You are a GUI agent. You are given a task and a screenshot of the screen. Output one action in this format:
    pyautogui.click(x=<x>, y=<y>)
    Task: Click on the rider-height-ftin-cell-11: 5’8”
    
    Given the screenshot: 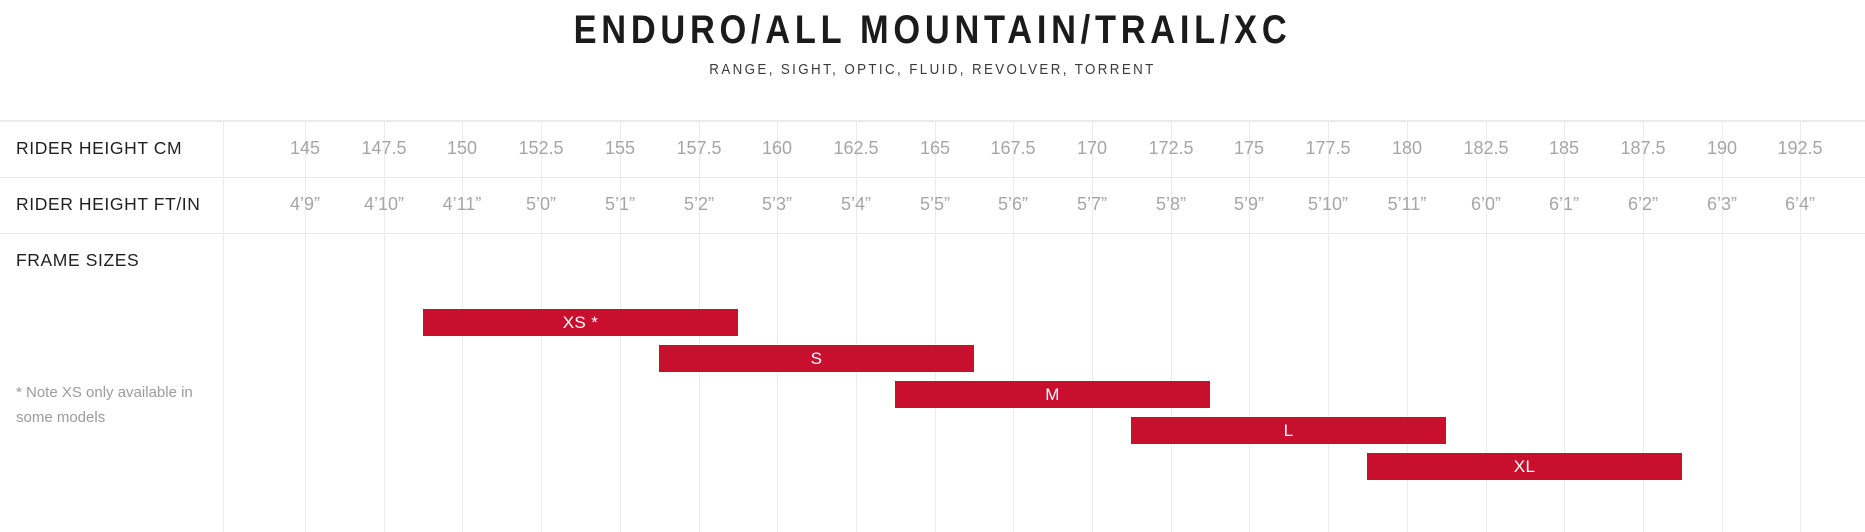 What is the action you would take?
    pyautogui.click(x=1171, y=204)
    